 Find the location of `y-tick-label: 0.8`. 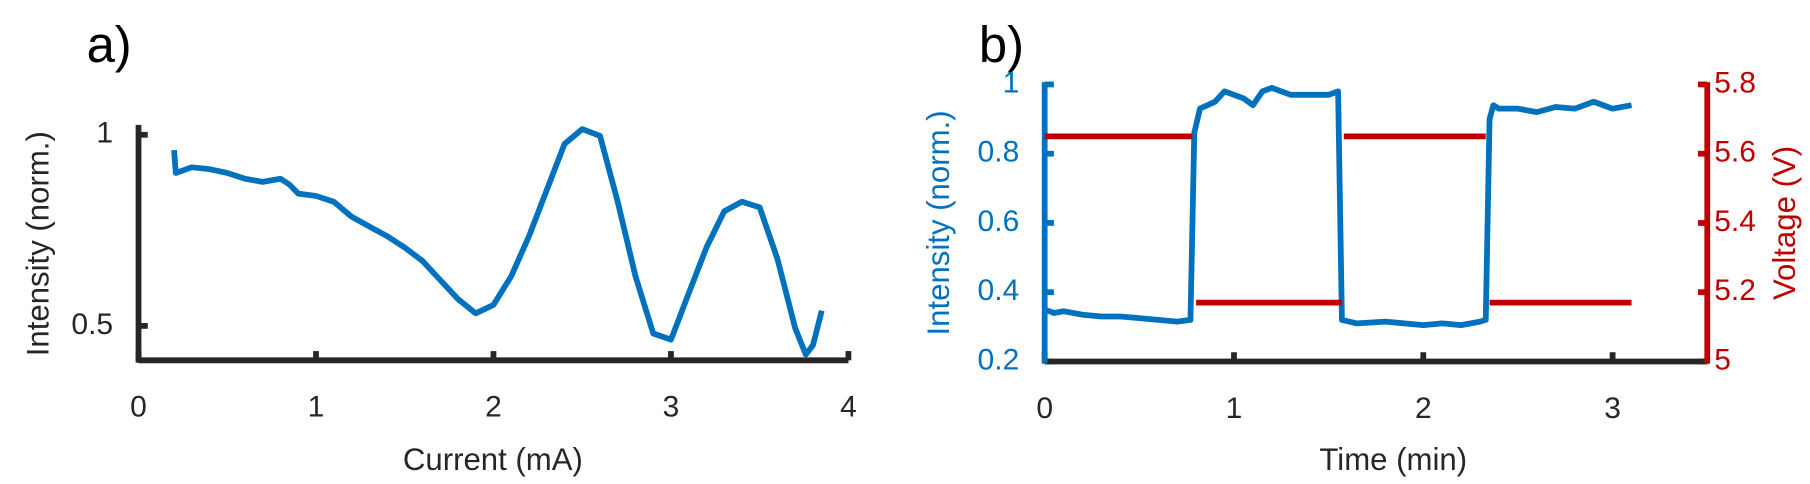

y-tick-label: 0.8 is located at coordinates (999, 152).